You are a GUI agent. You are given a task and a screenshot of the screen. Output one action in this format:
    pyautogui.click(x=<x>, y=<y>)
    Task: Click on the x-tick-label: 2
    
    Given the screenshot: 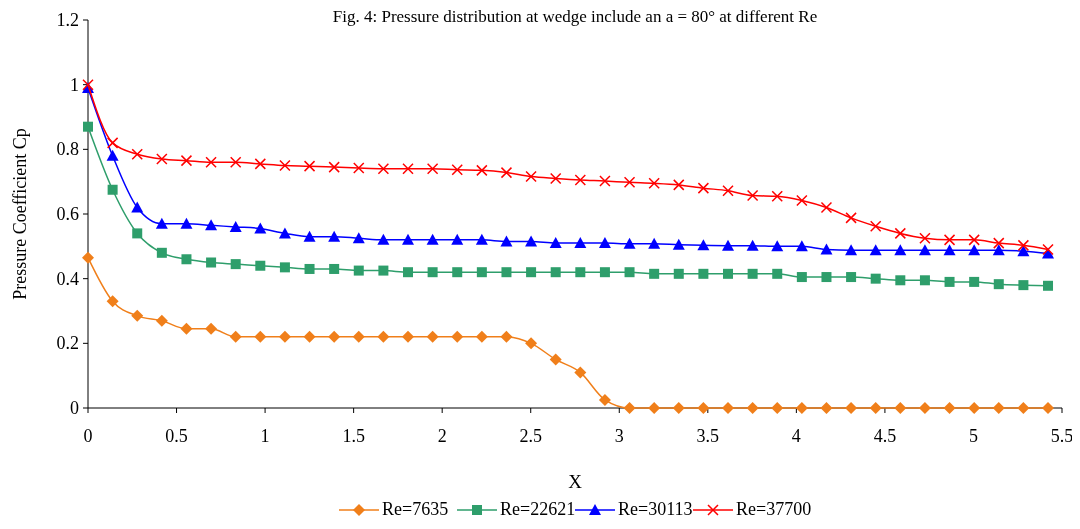 What is the action you would take?
    pyautogui.click(x=442, y=436)
    